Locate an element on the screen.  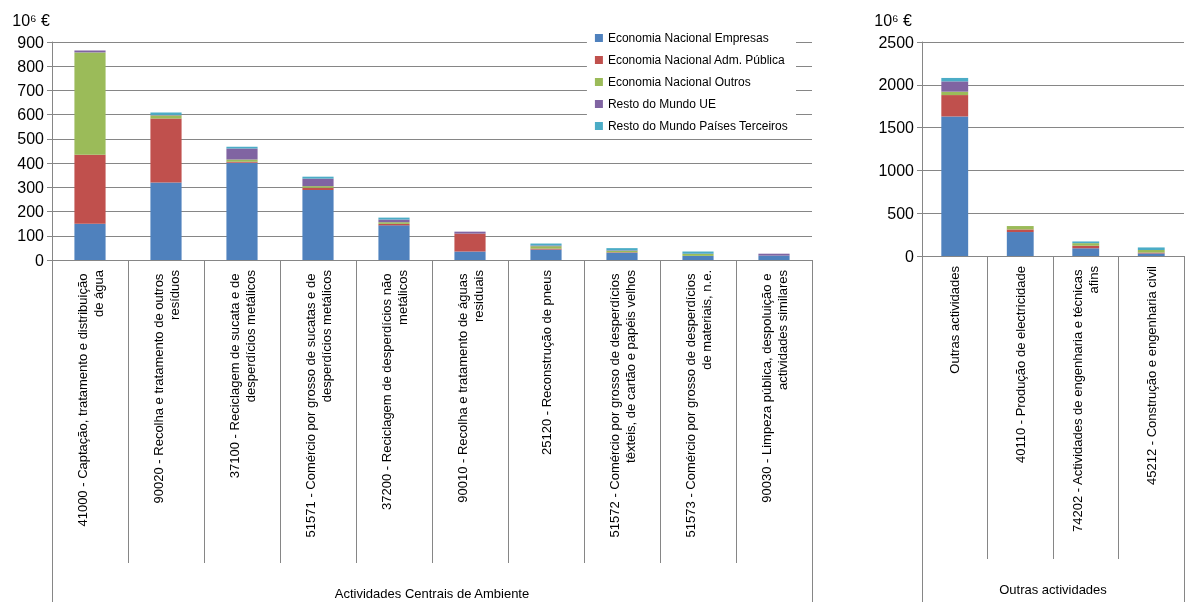
x-axis-title: Actividades Centrais de Ambiente is located at coordinates (432, 593).